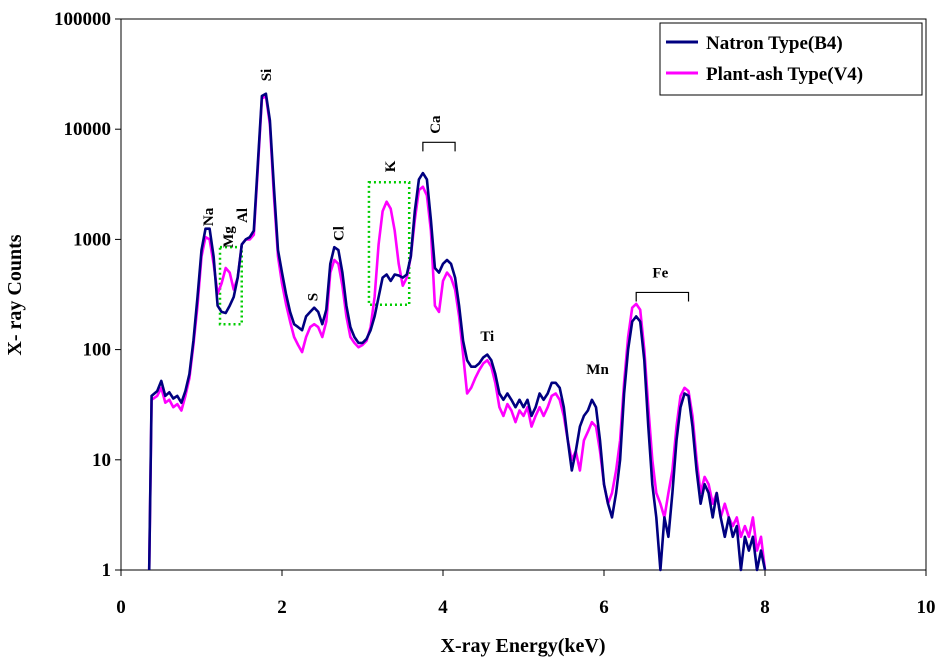 The width and height of the screenshot is (939, 664). What do you see at coordinates (229, 237) in the screenshot?
I see `peak-label-mg: Mg` at bounding box center [229, 237].